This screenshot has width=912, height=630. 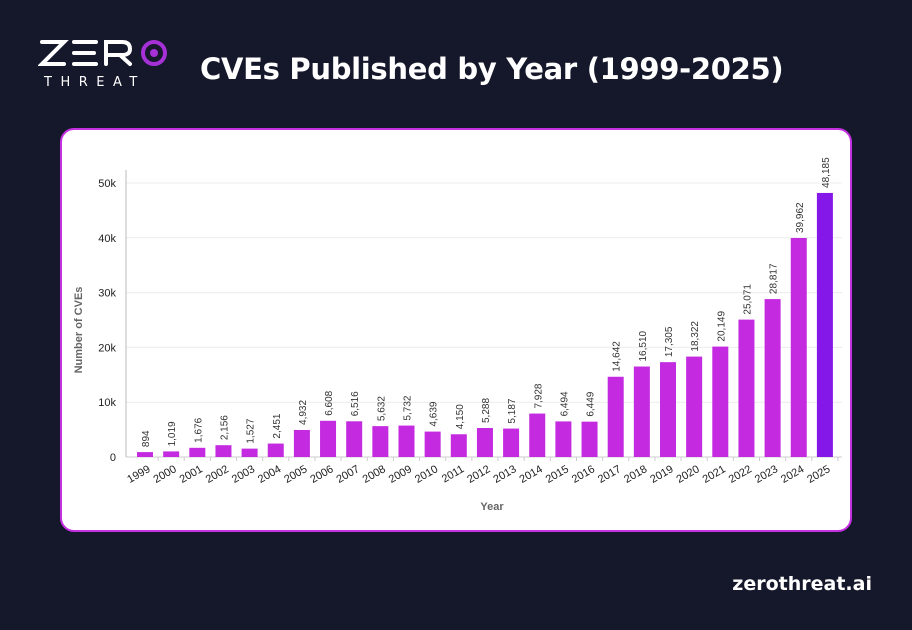 What do you see at coordinates (269, 474) in the screenshot?
I see `x-tick-label: 2004` at bounding box center [269, 474].